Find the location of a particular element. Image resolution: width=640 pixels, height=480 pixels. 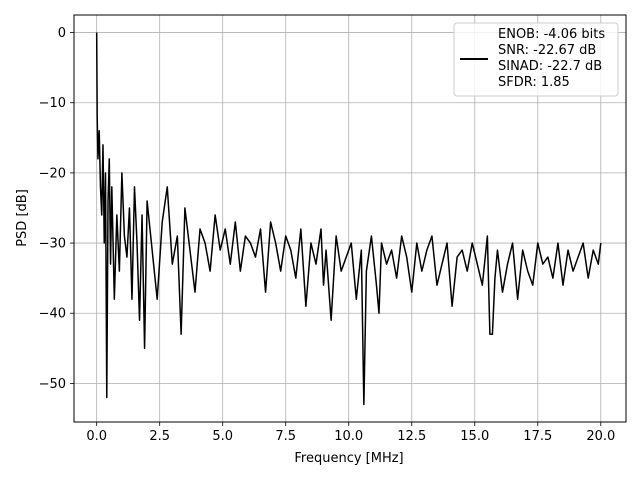

y-tick-label: 0 is located at coordinates (62, 33).